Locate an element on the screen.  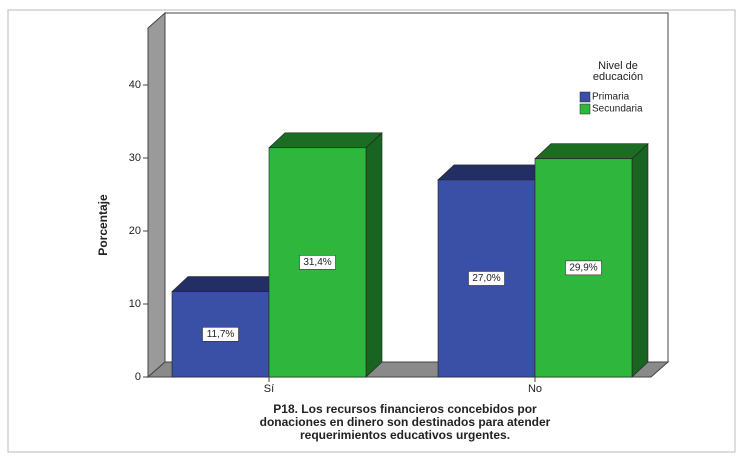
value-label: 11,7% is located at coordinates (221, 334).